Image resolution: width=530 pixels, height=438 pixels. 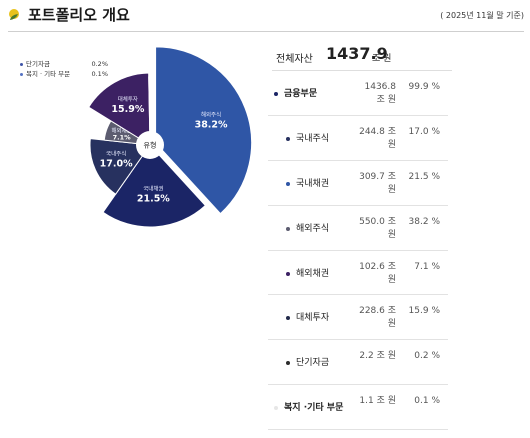 I want to click on pie-slice-value: 17.0%, so click(x=116, y=163).